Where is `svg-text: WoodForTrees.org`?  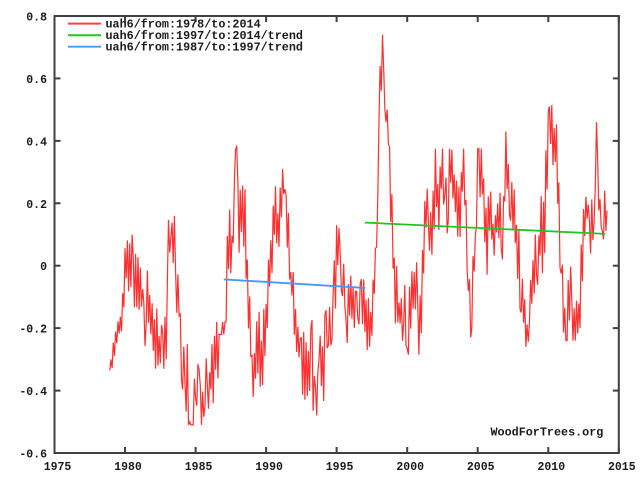
svg-text: WoodForTrees.org is located at coordinates (547, 433).